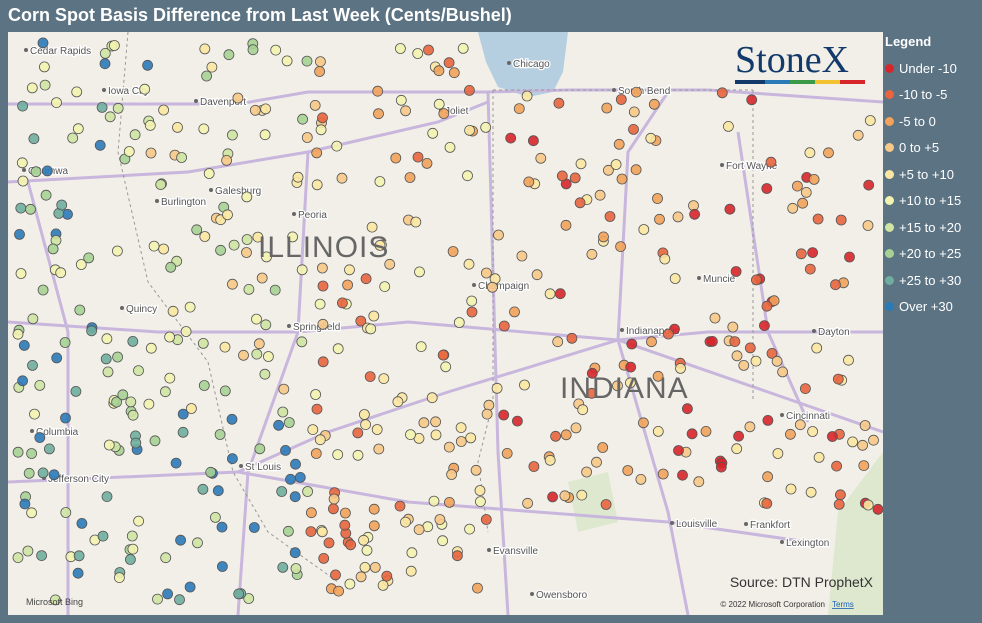 Image resolution: width=982 pixels, height=623 pixels. Describe the element at coordinates (930, 280) in the screenshot. I see `legend-label: +25 to +30` at that location.